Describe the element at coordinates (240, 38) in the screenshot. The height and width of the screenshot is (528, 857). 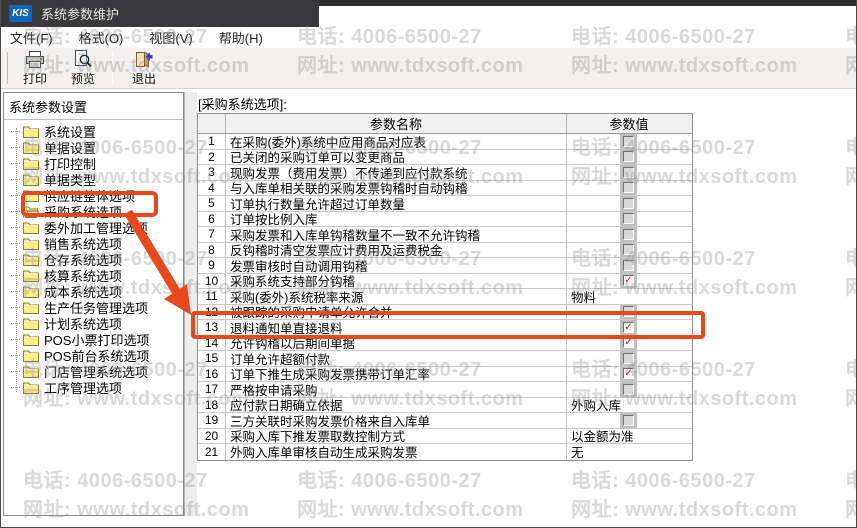
I see `menu-help: 帮助(H)` at that location.